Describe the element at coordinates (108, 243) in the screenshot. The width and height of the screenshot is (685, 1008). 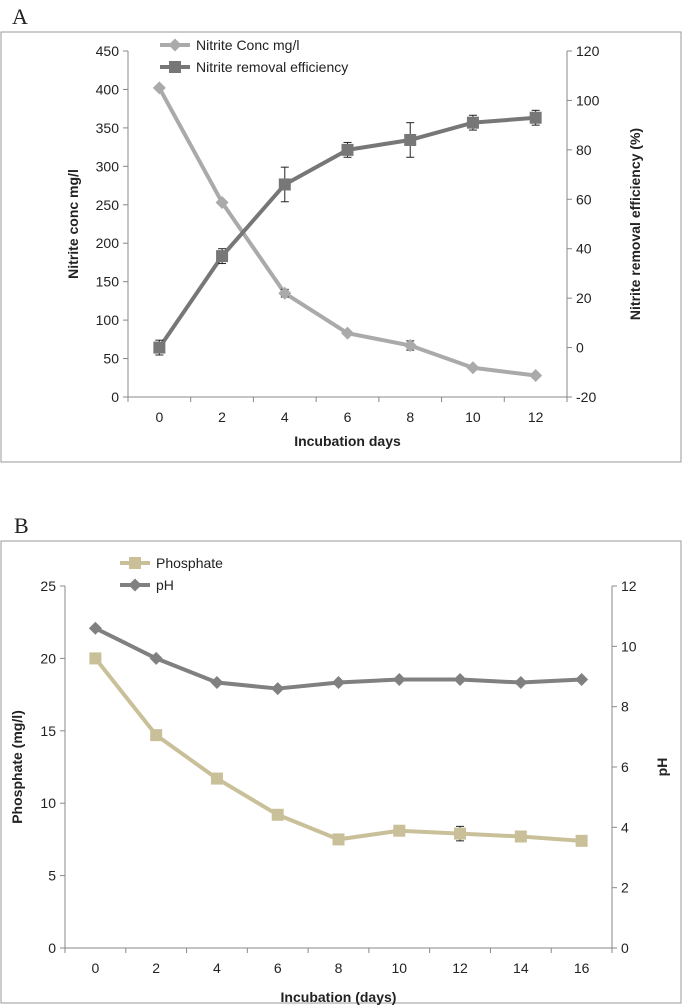
I see `left-axis-tick-label: 200` at that location.